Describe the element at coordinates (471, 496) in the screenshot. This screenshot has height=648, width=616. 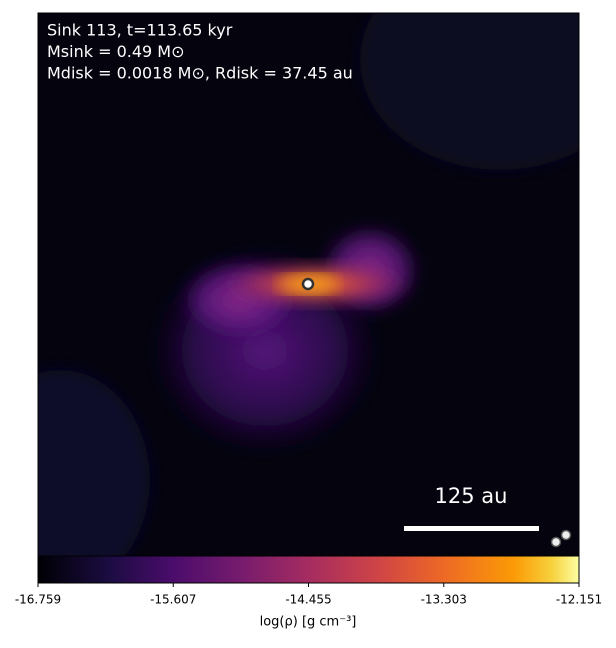
I see `scale-bar-label: 125 au` at that location.